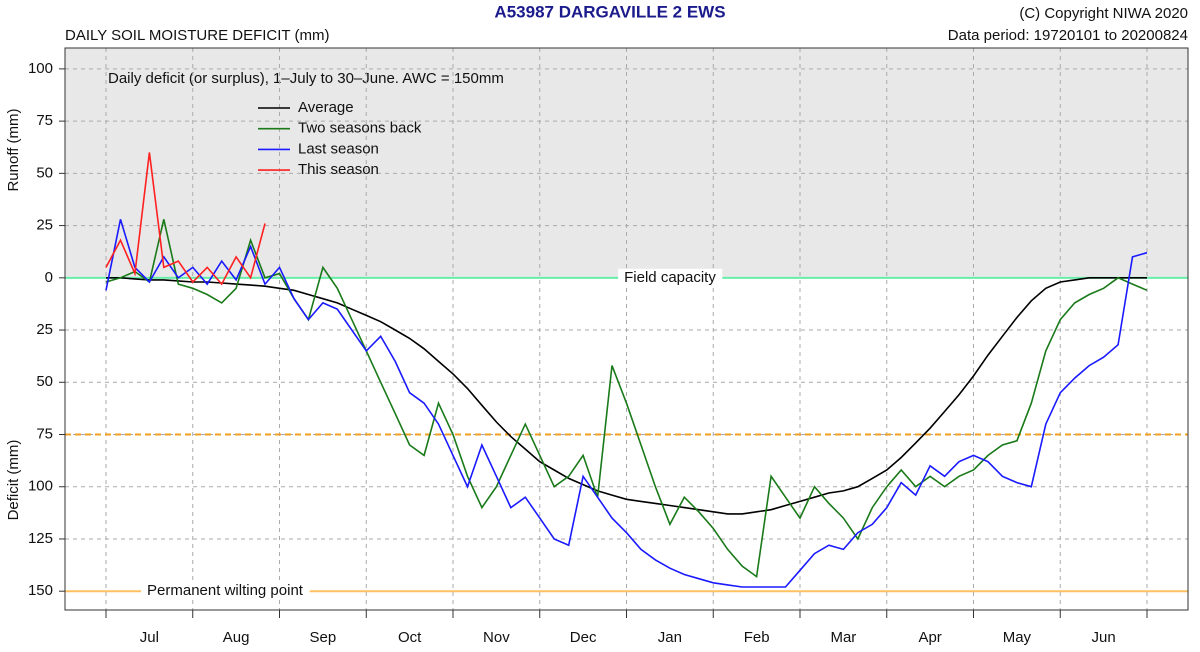 This screenshot has height=652, width=1200. I want to click on y-tick-label: 150, so click(40, 590).